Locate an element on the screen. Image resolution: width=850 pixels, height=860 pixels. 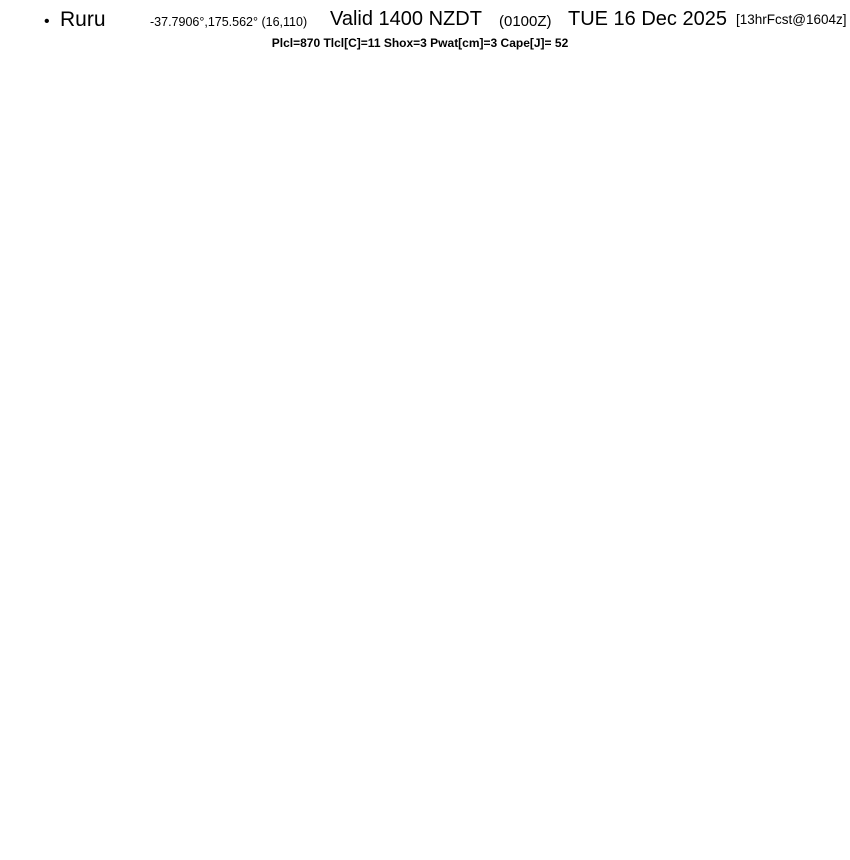
station-coords: -37.7906°,175.562° (16,110) is located at coordinates (229, 22).